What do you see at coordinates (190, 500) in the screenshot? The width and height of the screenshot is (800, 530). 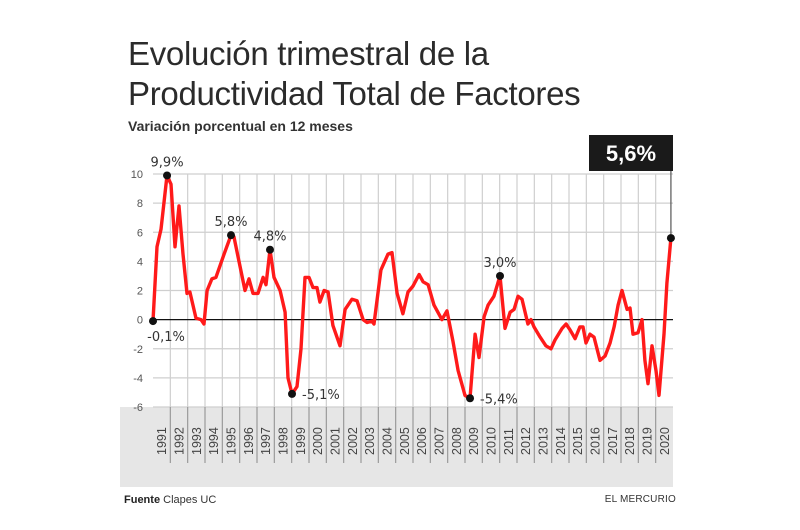 I see `source-value: Clapes UC` at bounding box center [190, 500].